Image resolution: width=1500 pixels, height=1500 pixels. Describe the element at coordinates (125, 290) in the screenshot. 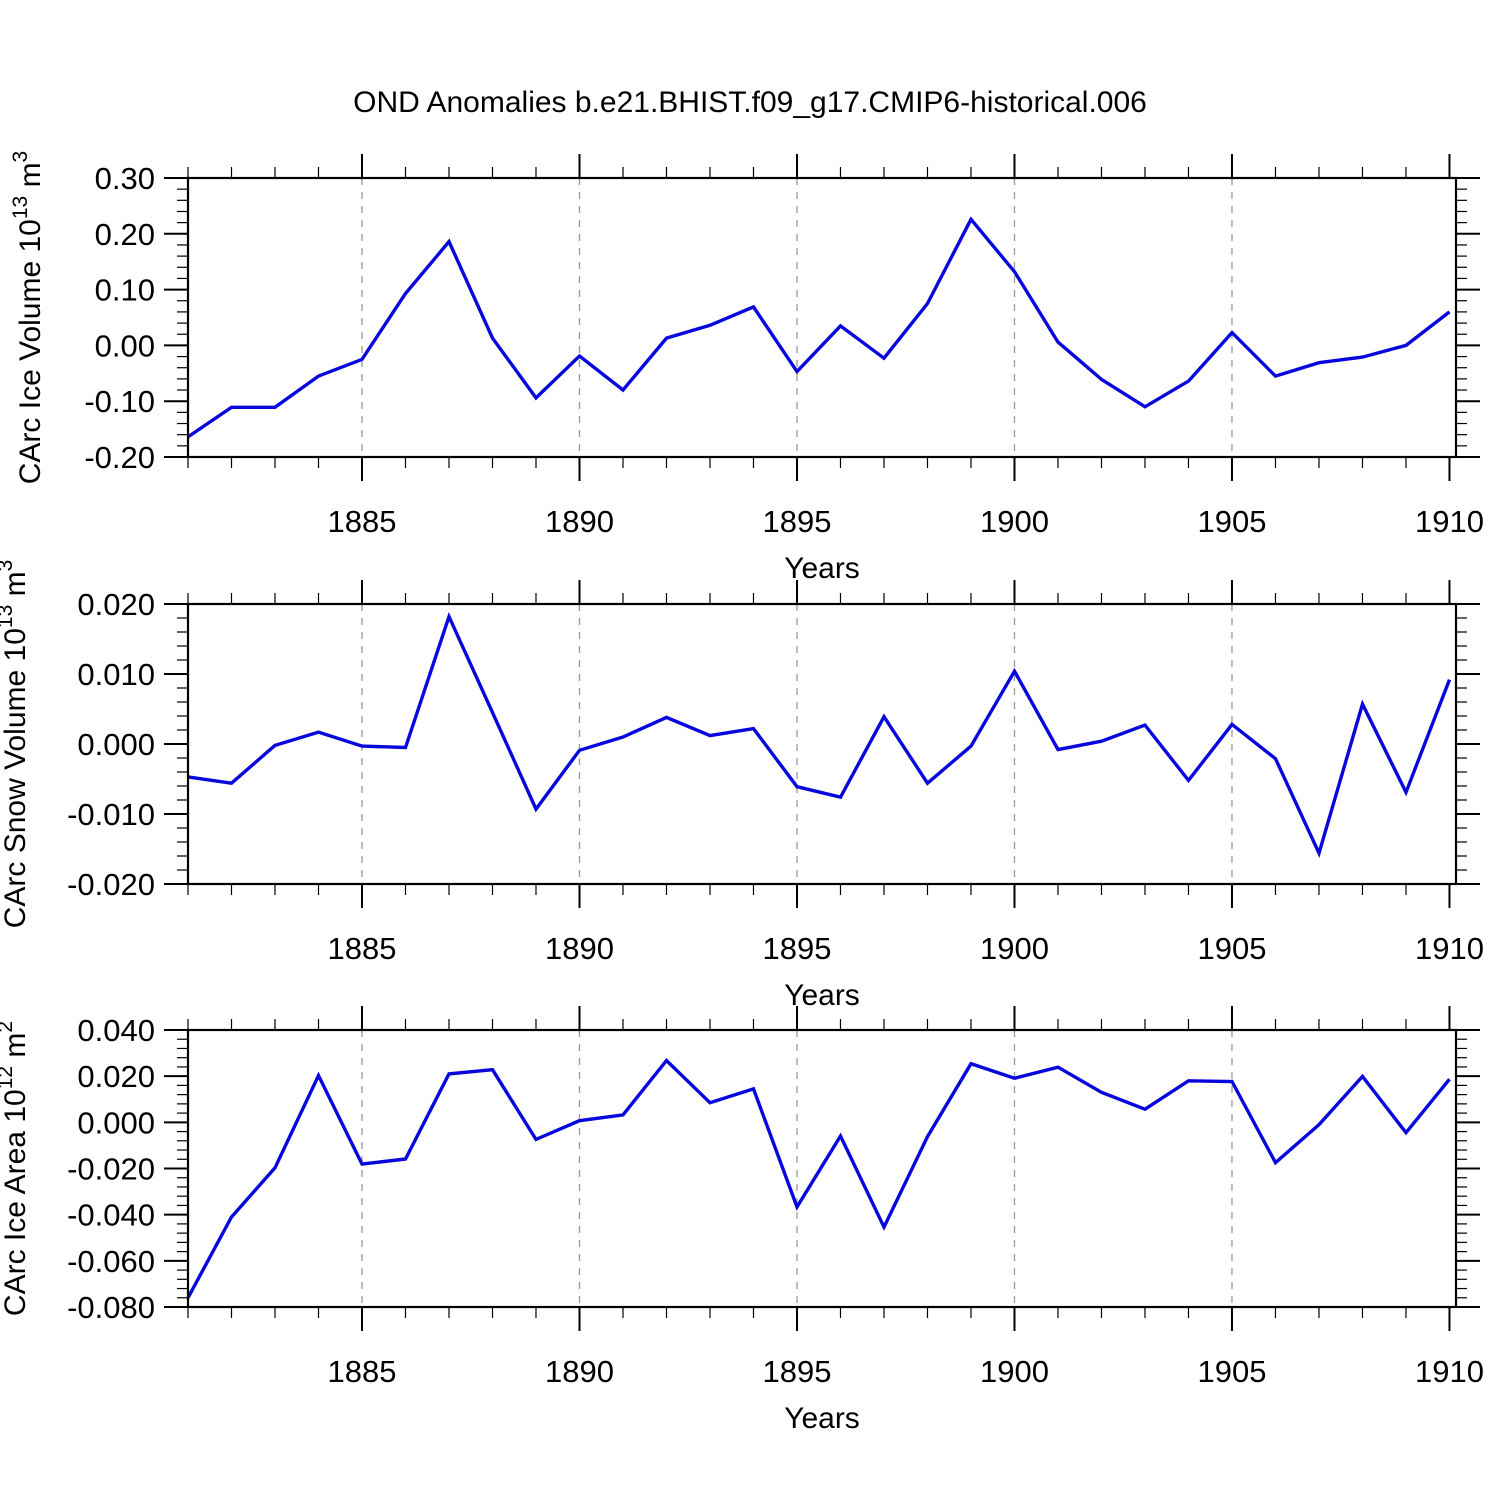

I see `y-tick-label: 0.10` at that location.